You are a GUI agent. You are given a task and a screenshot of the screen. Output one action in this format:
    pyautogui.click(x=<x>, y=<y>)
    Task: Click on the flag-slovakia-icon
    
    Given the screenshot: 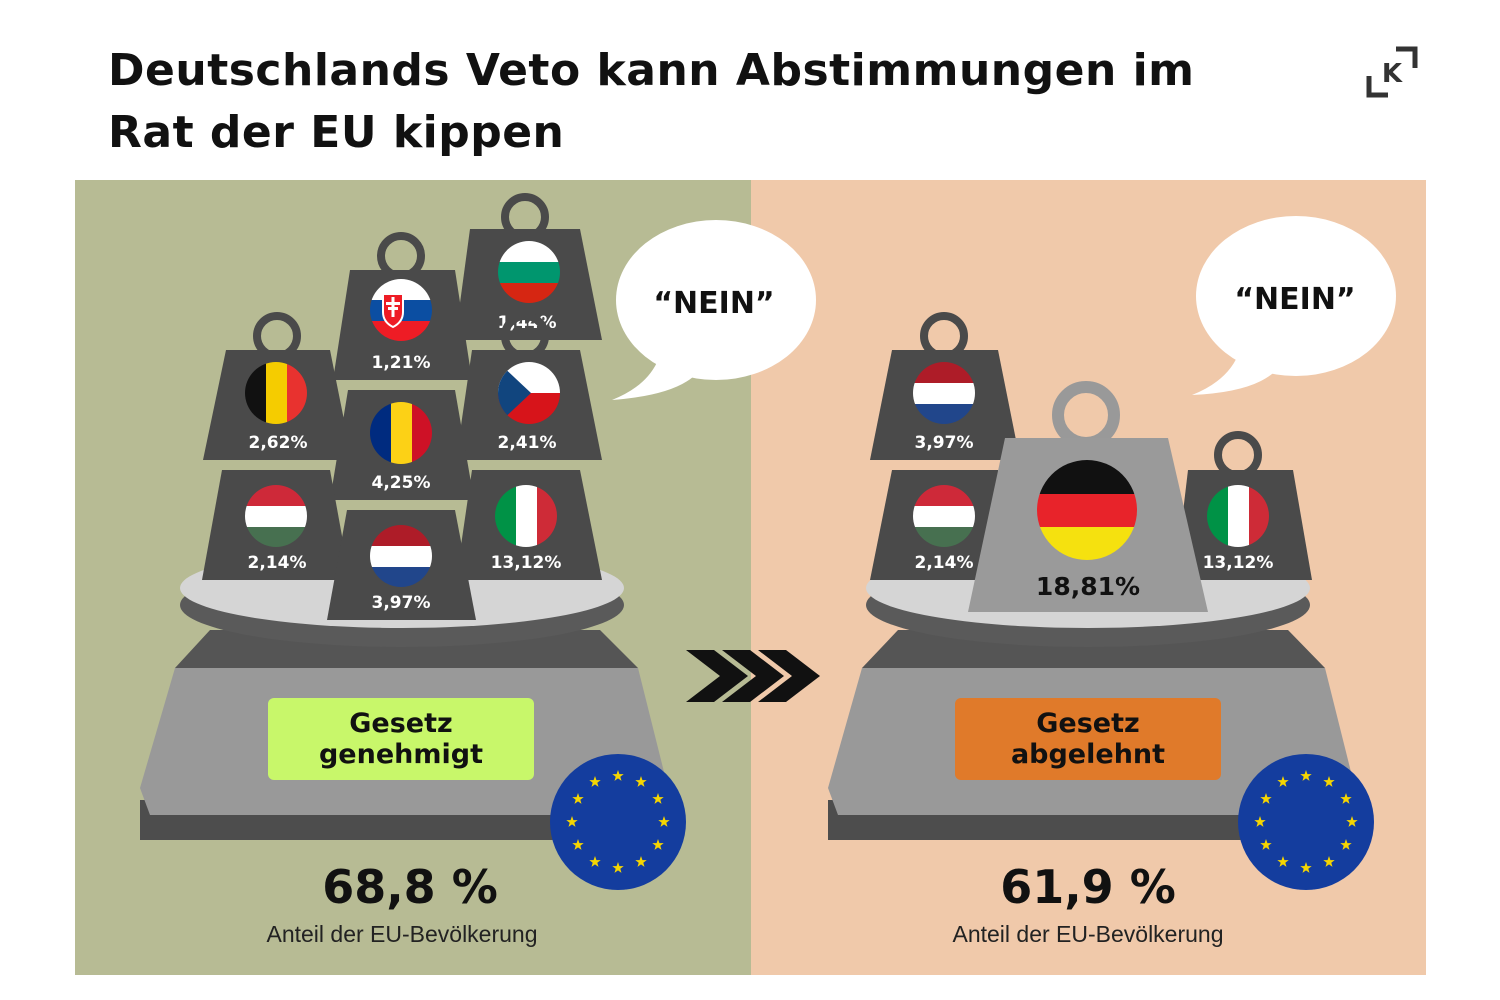 What is the action you would take?
    pyautogui.click(x=401, y=310)
    